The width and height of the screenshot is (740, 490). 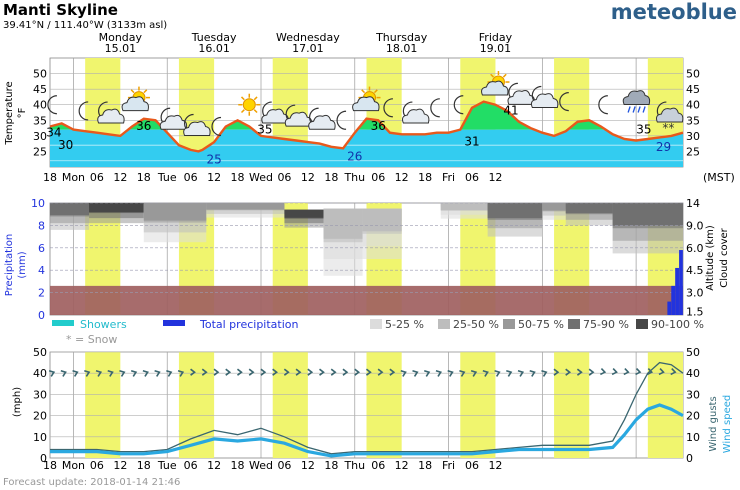 I want to click on cloud-cover-legend-label: 90-100 %, so click(x=677, y=324).